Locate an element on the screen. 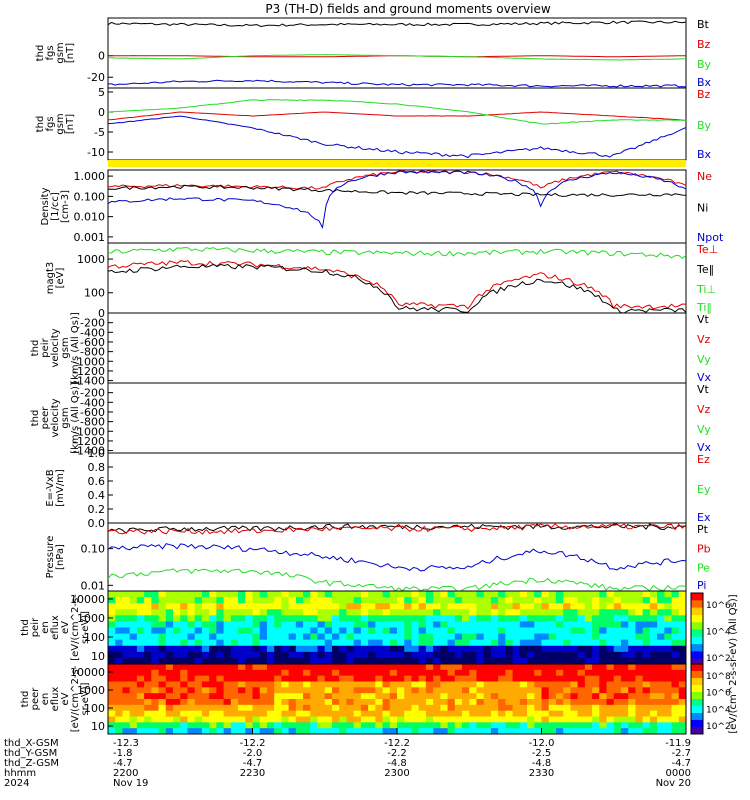  y-axis-label: magt3 is located at coordinates (50, 278).